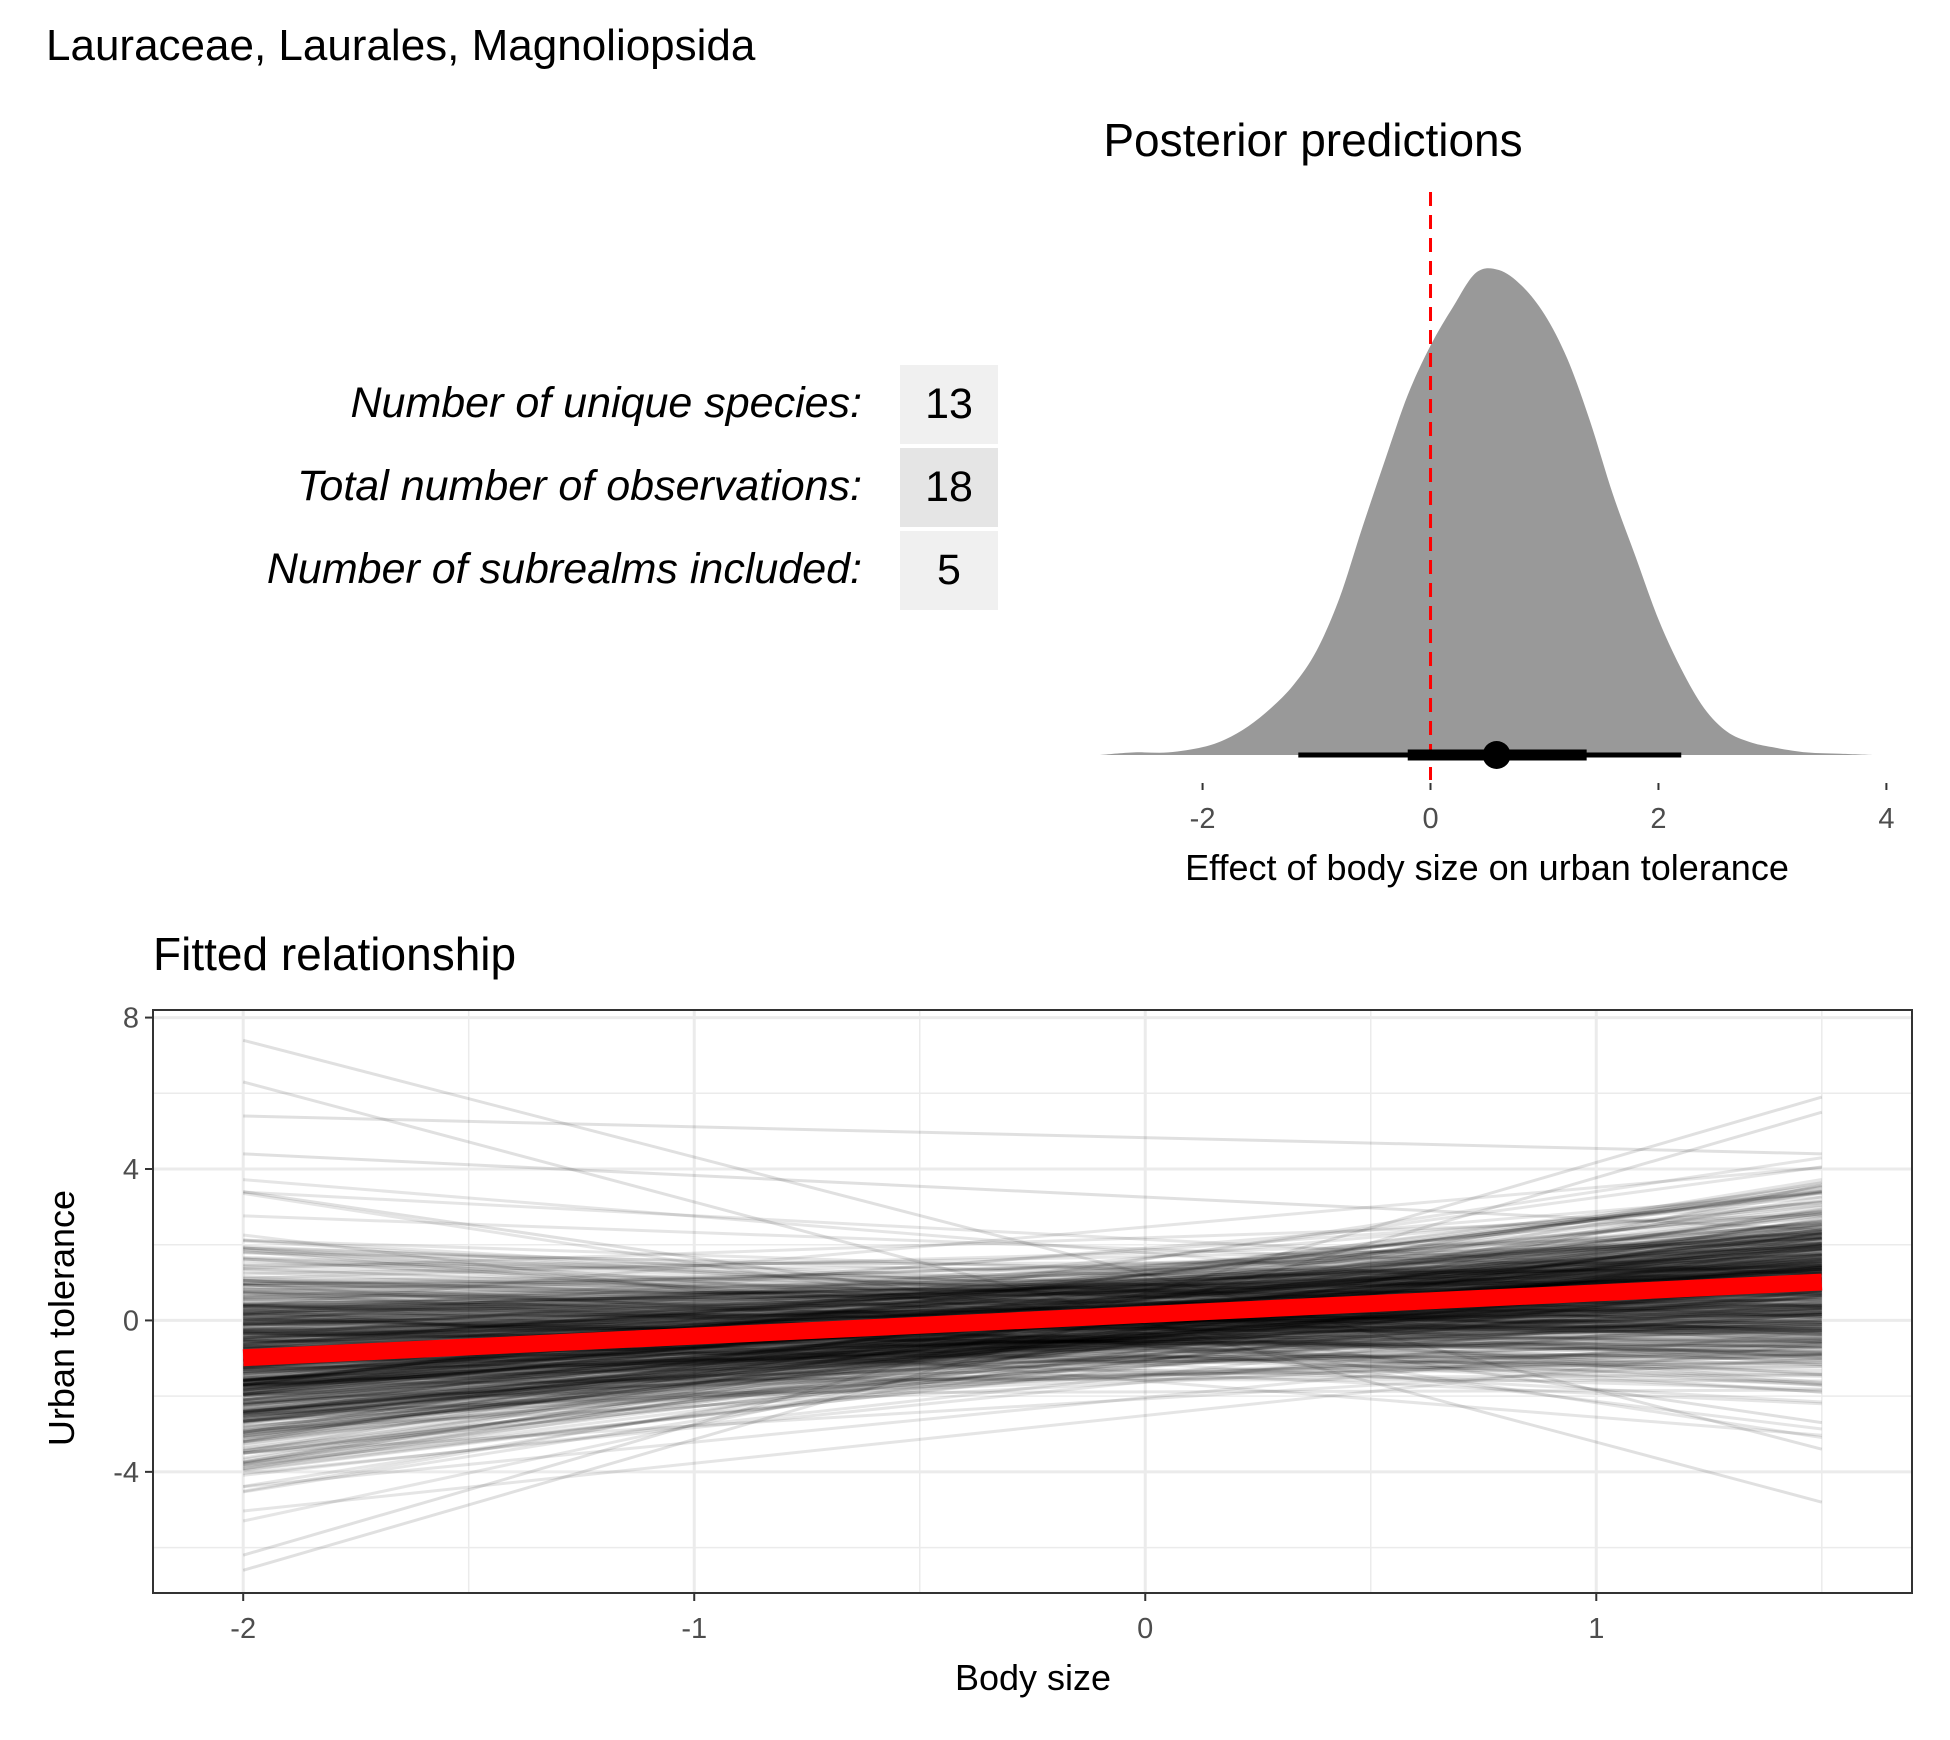 The width and height of the screenshot is (1950, 1740). Describe the element at coordinates (694, 1629) in the screenshot. I see `fit-x-tick-label: -1` at that location.